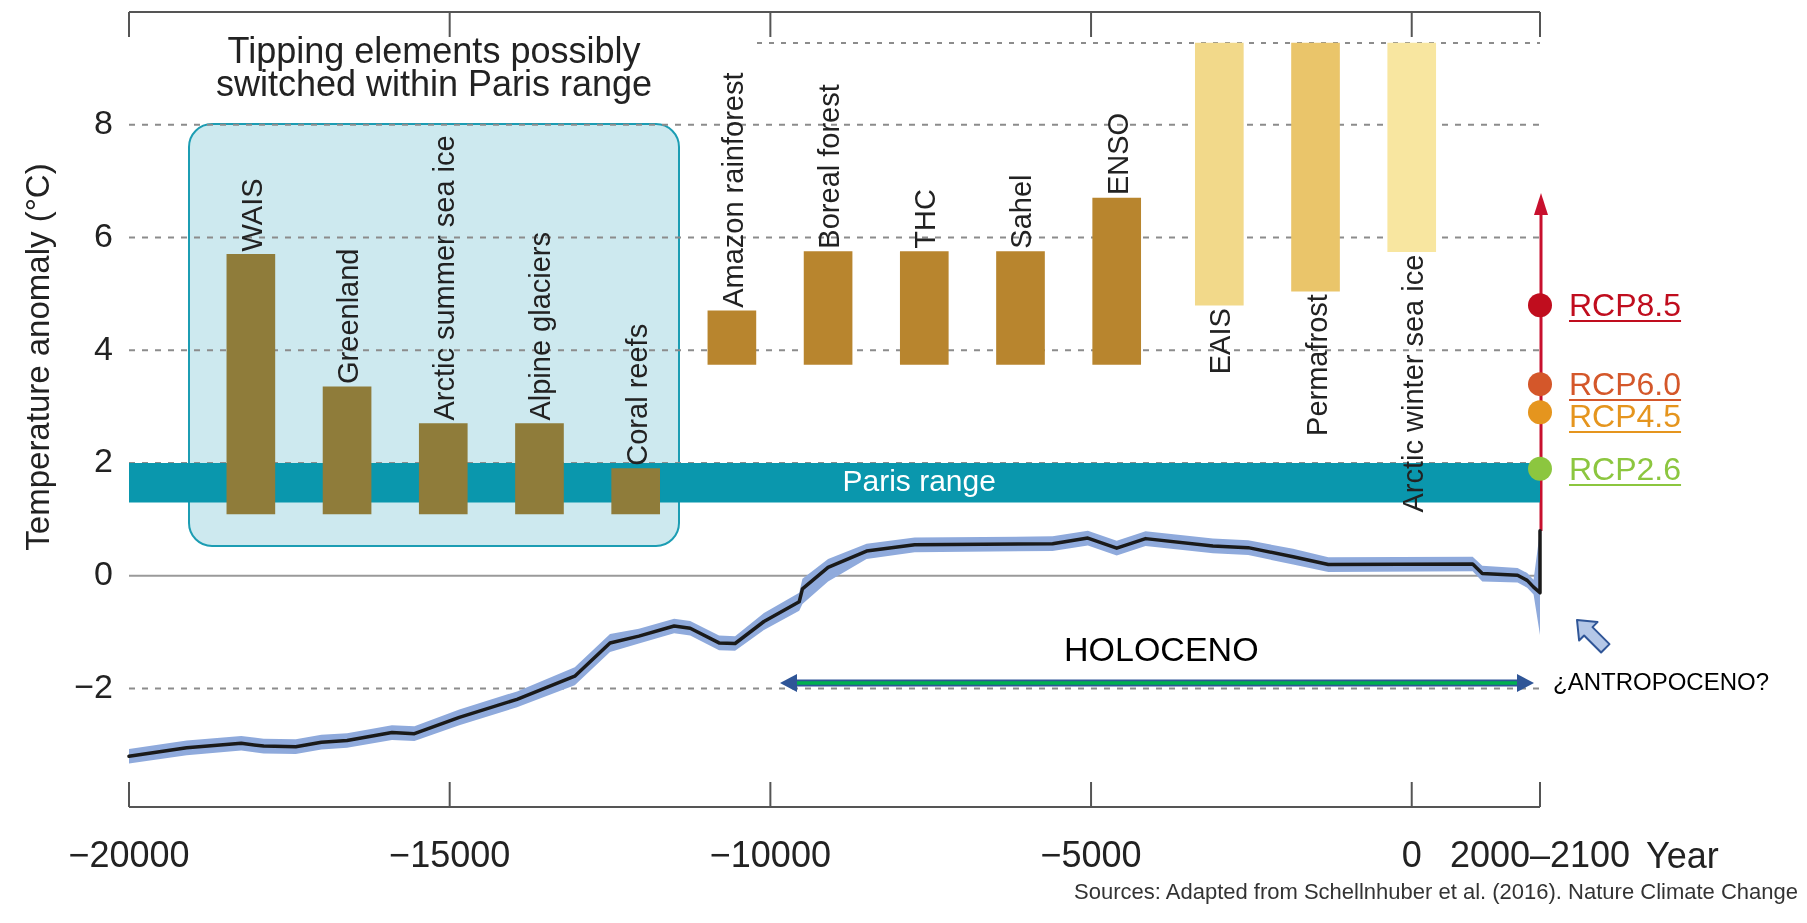 The width and height of the screenshot is (1807, 923). Describe the element at coordinates (1411, 854) in the screenshot. I see `x-tick-label: 0` at that location.